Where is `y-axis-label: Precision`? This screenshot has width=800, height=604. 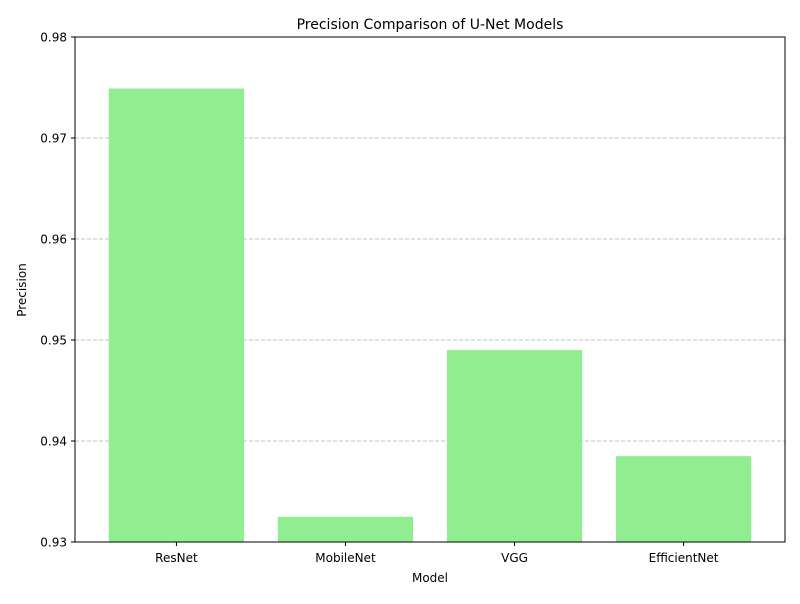
y-axis-label: Precision is located at coordinates (22, 290).